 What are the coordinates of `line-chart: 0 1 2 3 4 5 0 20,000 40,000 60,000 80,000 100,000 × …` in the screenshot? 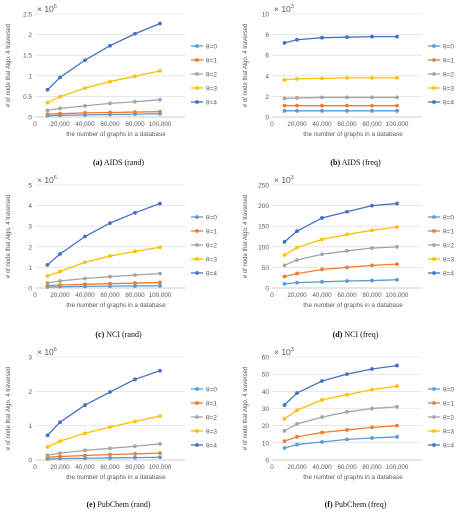 It's located at (111, 242).